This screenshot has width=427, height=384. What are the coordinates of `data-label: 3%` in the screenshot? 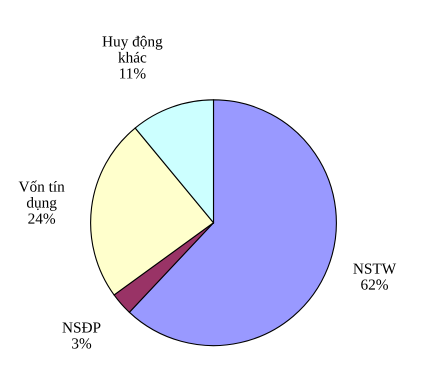 It's located at (82, 343).